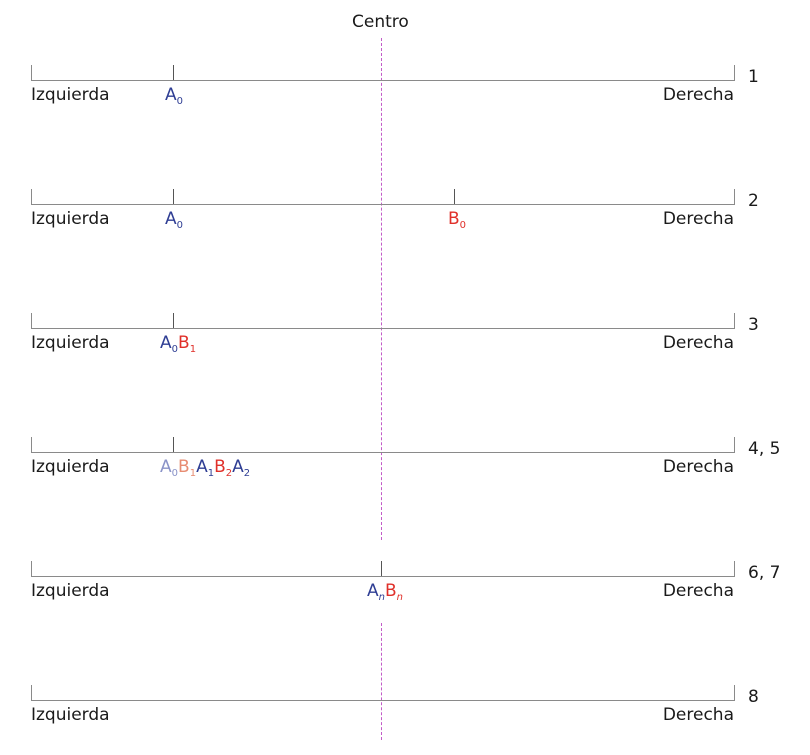 The height and width of the screenshot is (755, 810). What do you see at coordinates (405, 715) in the screenshot?
I see `step-row-8: 8 Izquierda Derecha` at bounding box center [405, 715].